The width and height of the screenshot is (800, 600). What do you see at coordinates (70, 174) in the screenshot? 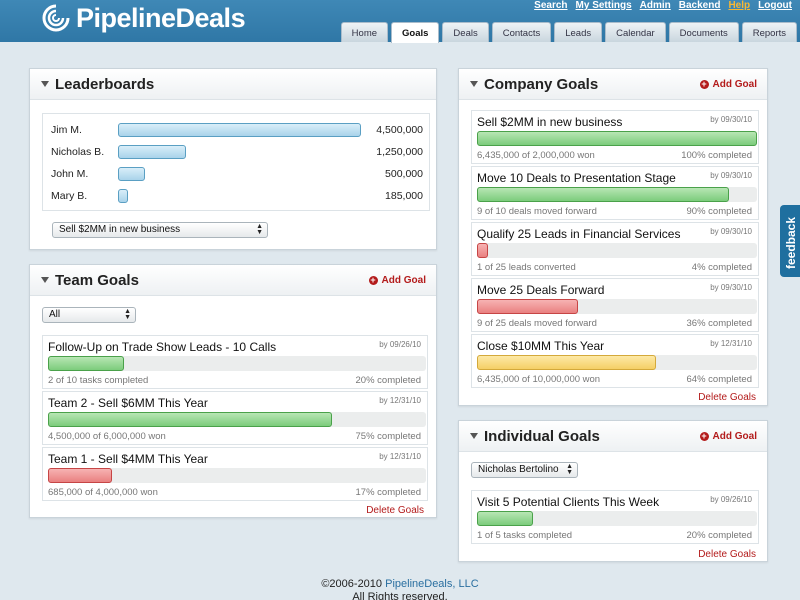
I see `leaderboard-name: John M.` at bounding box center [70, 174].